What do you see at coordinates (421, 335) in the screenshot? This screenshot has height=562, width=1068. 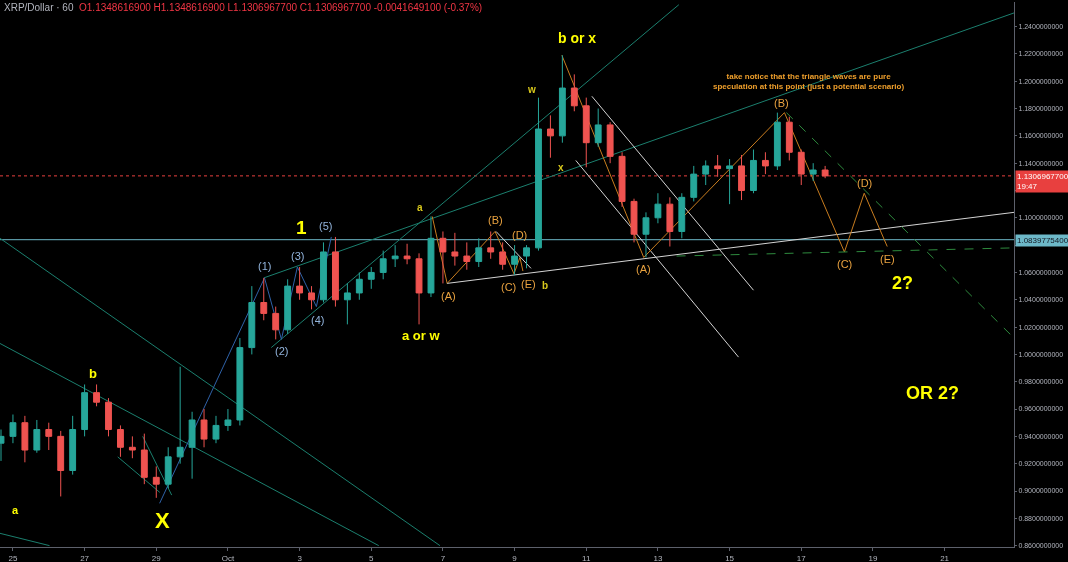 I see `annotation: a or w` at bounding box center [421, 335].